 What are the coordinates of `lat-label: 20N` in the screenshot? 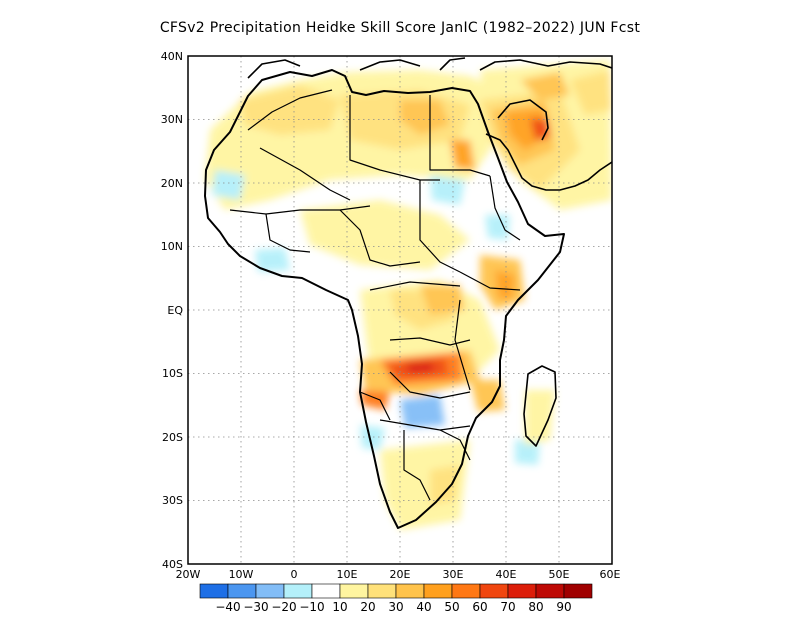 It's located at (172, 183).